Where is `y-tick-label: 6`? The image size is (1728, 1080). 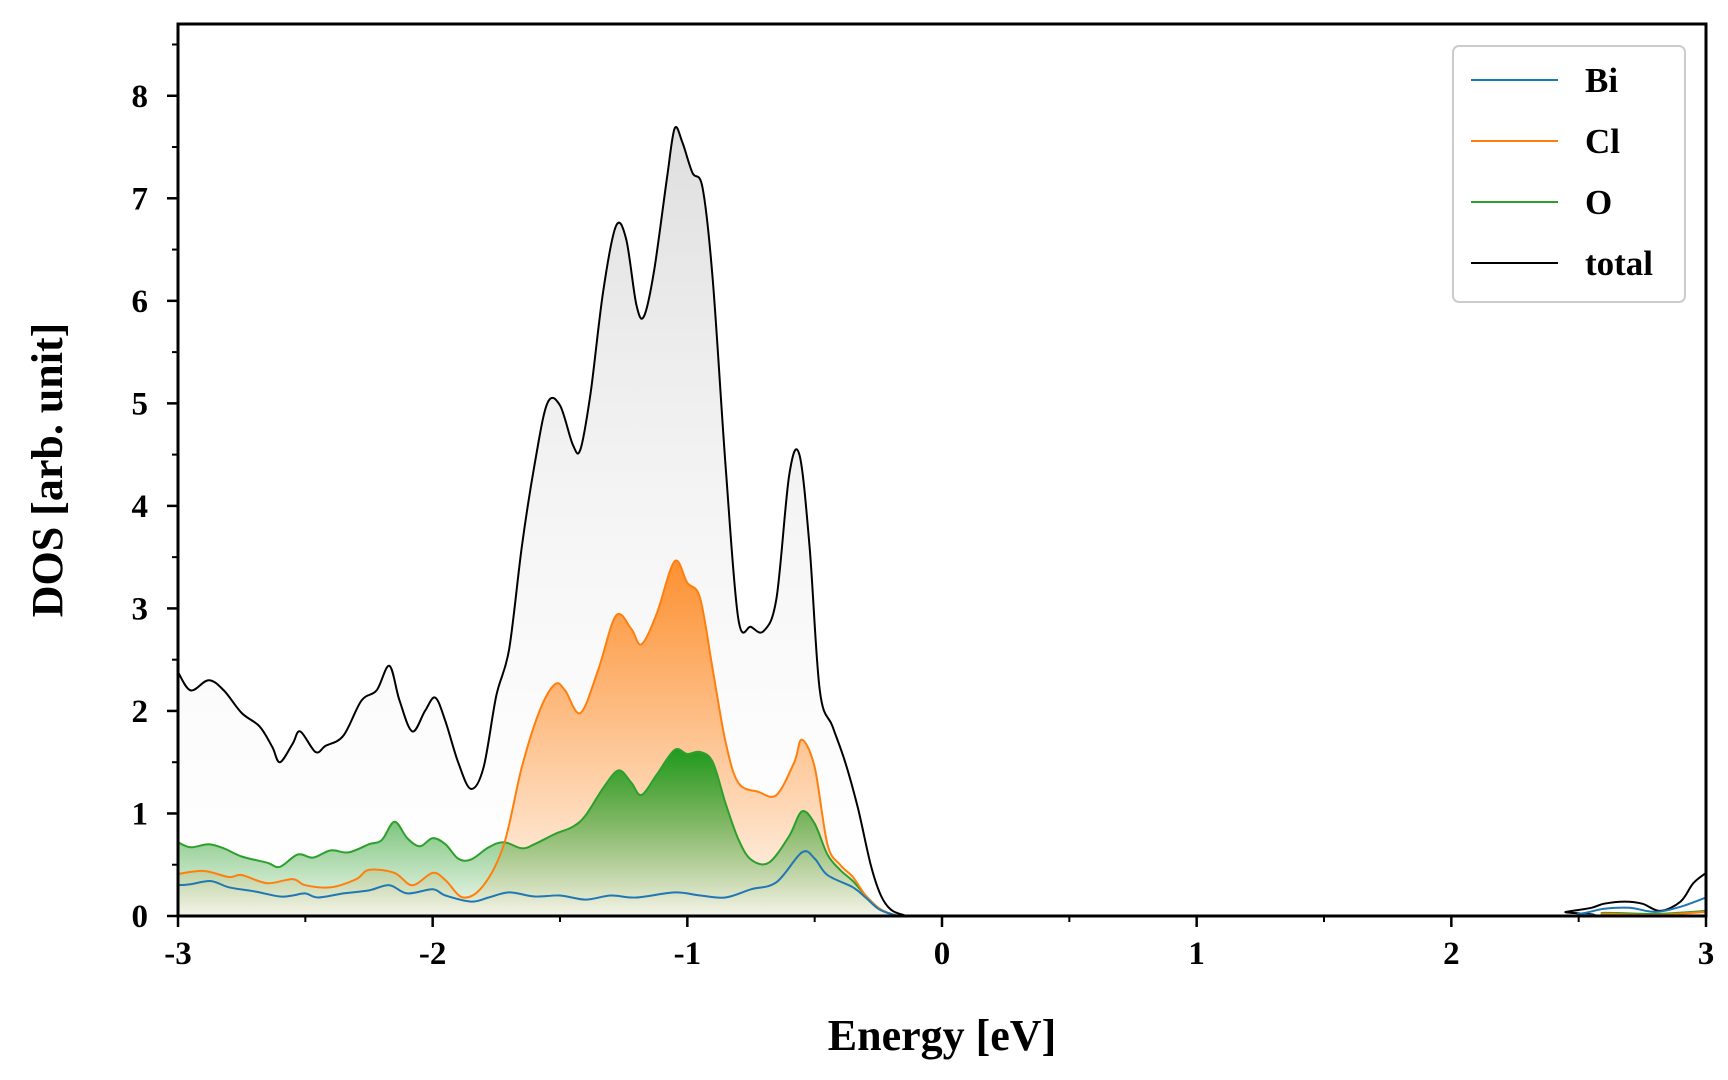
y-tick-label: 6 is located at coordinates (140, 302).